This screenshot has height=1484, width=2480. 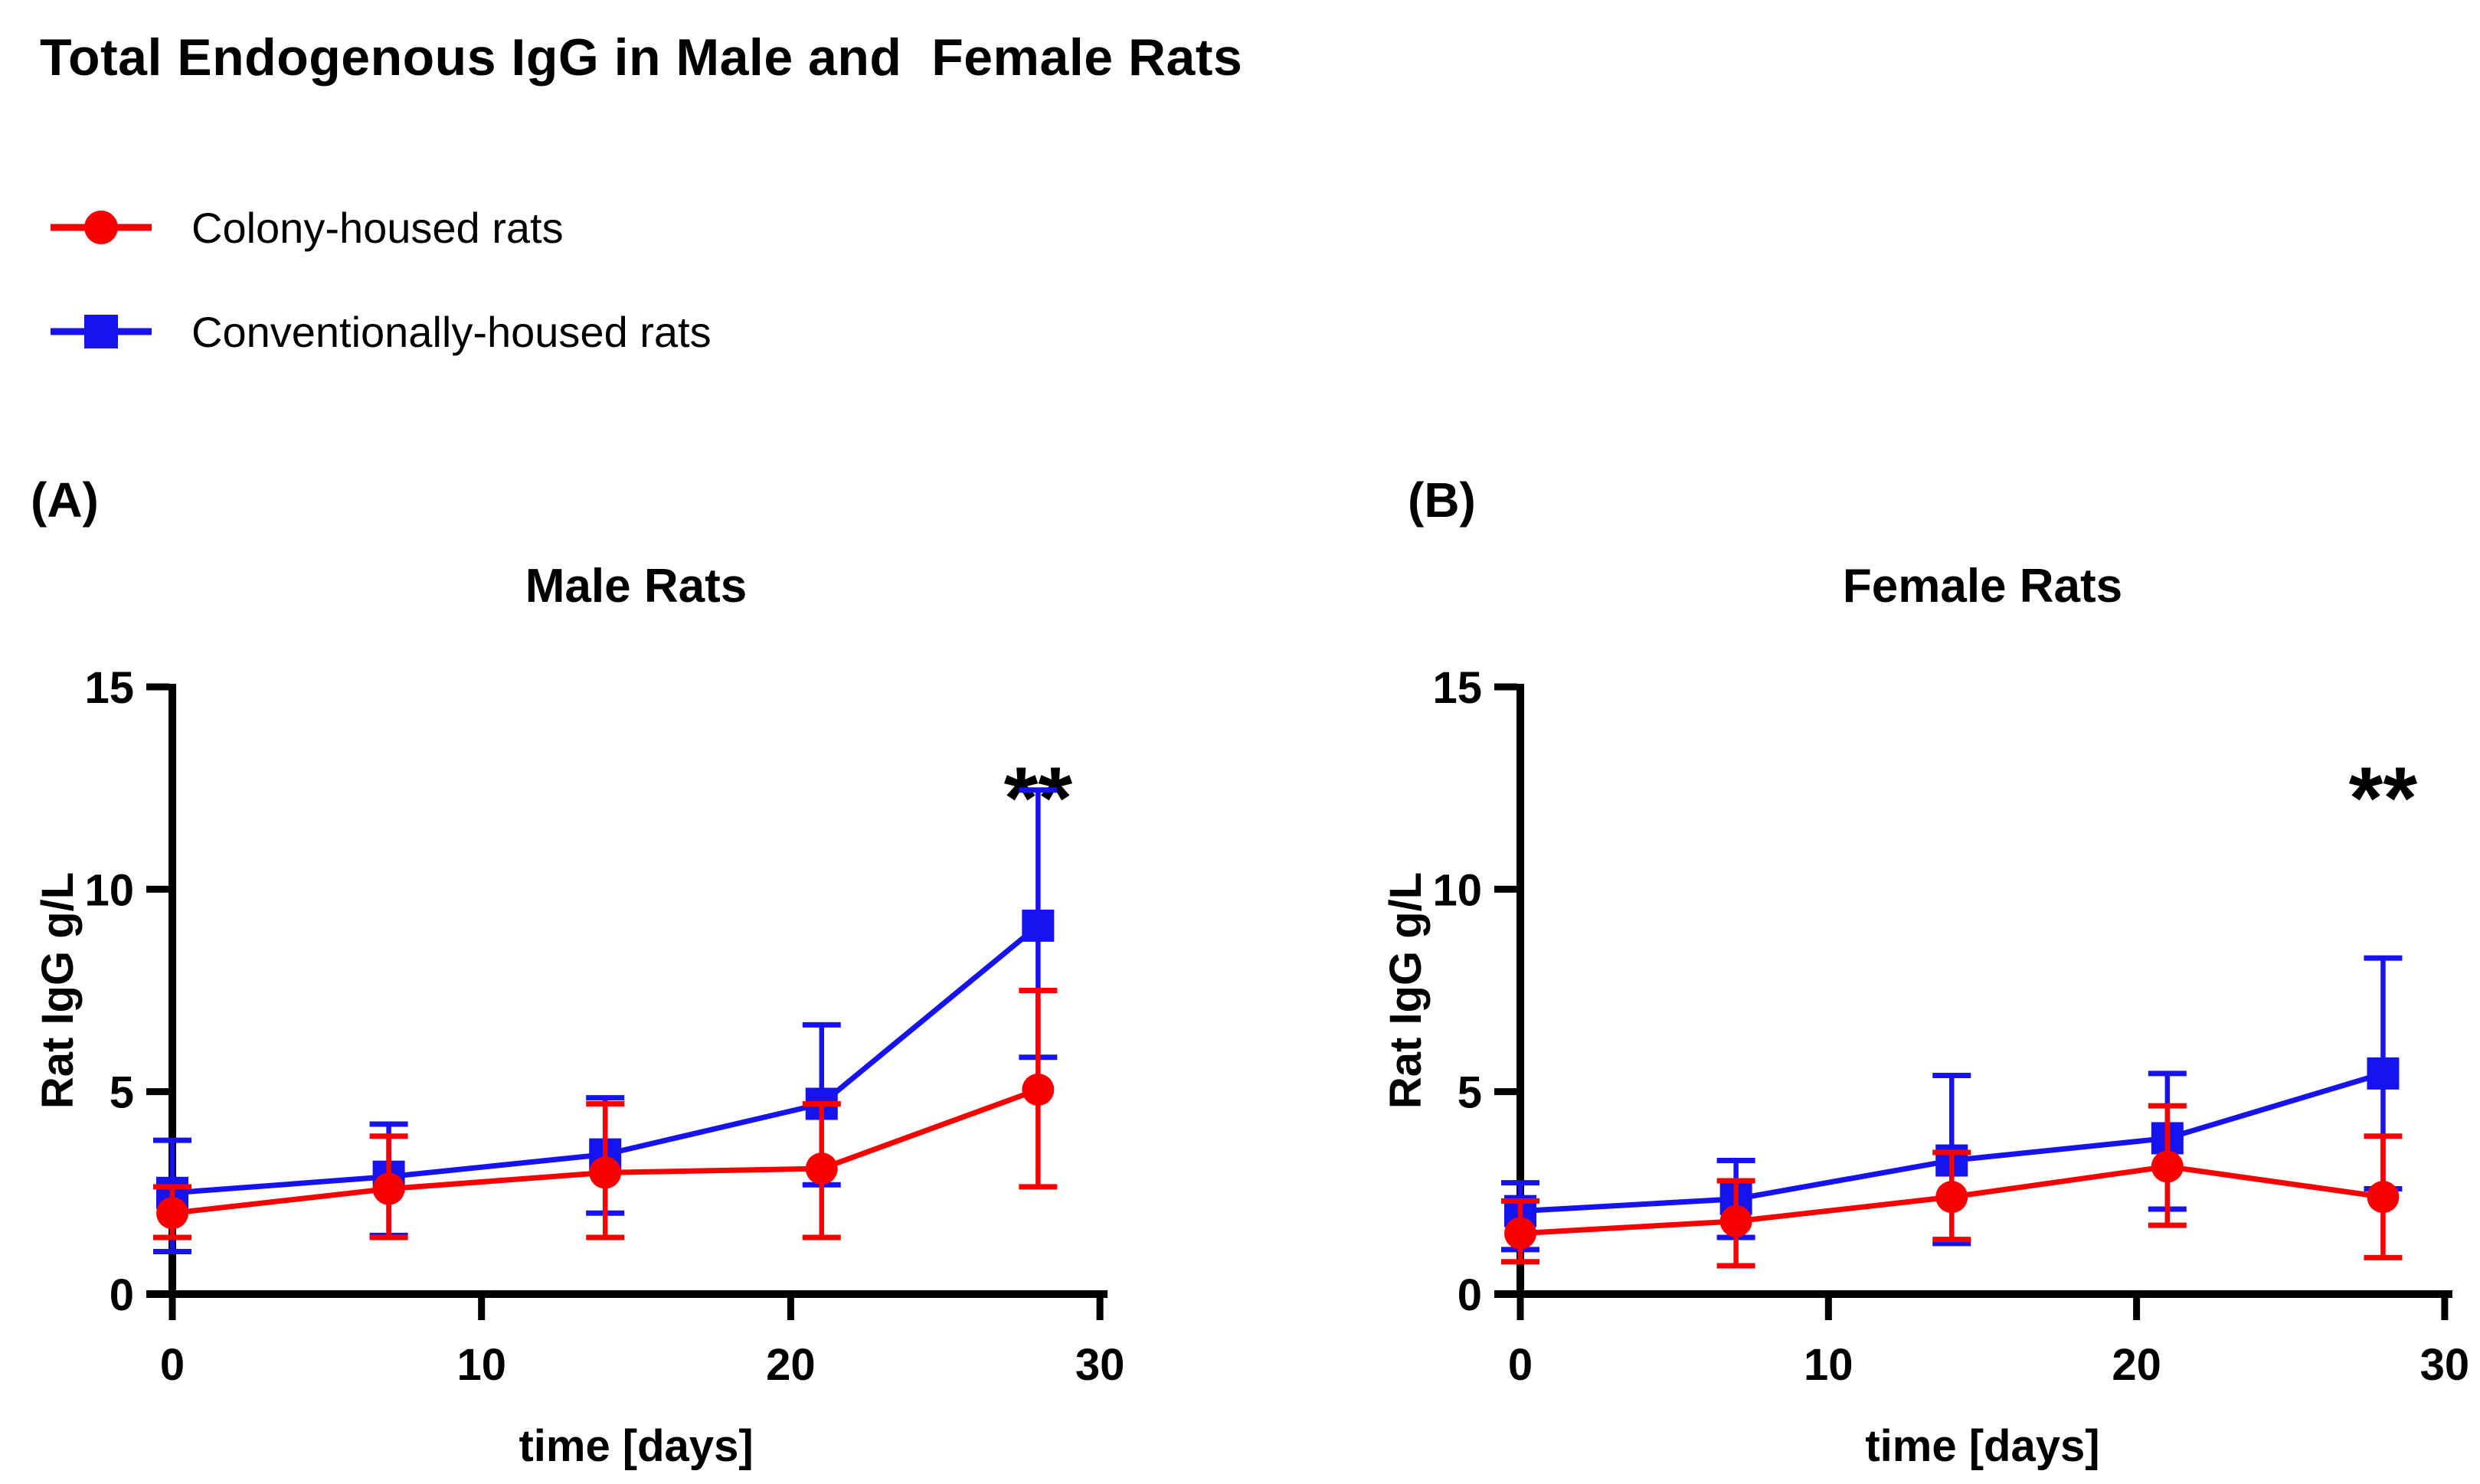 I want to click on panel-b-title: Female Rats, so click(x=1982, y=586).